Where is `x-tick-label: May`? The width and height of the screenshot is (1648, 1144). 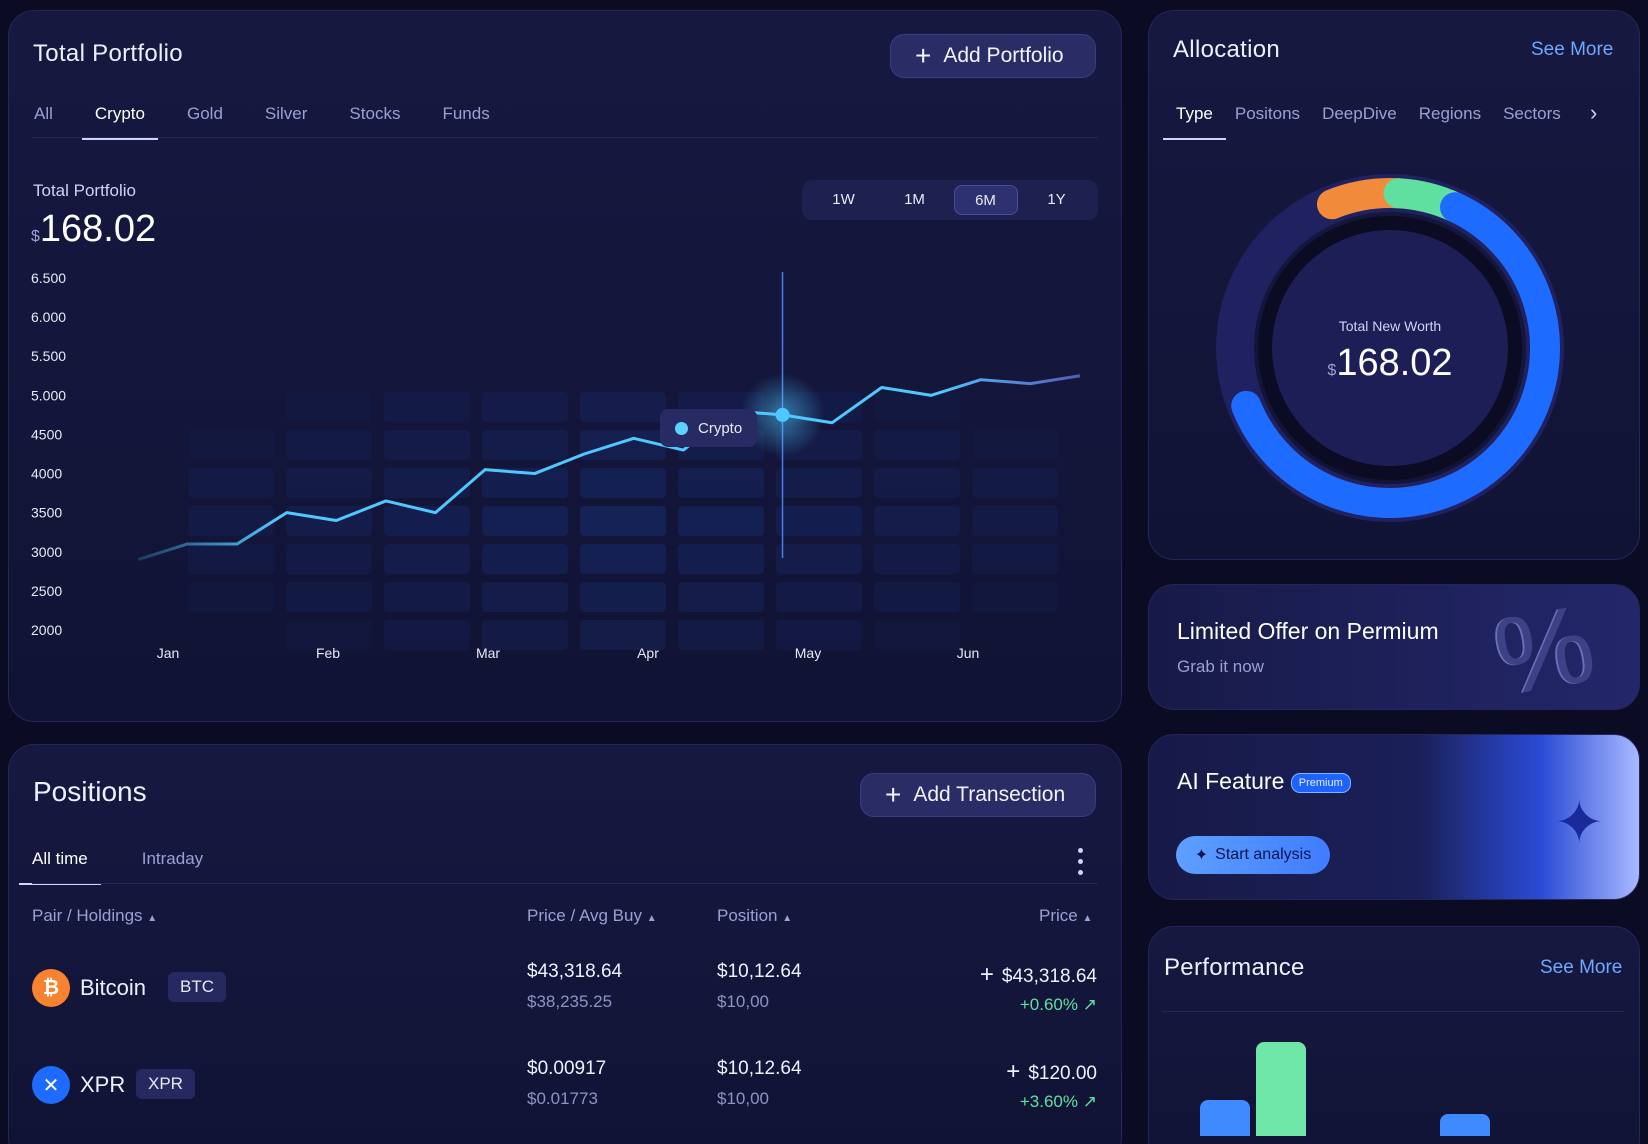 x-tick-label: May is located at coordinates (808, 653).